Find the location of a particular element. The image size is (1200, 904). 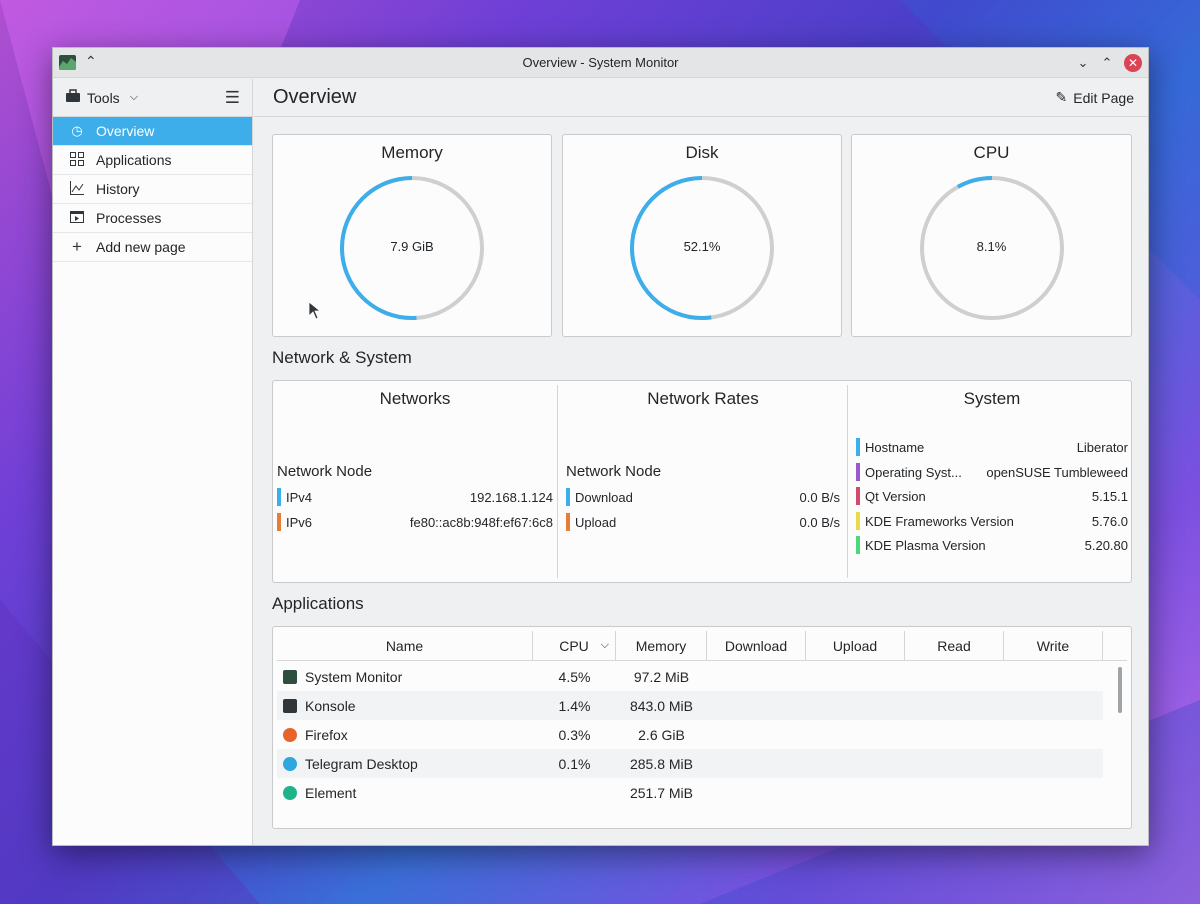

app-name: Telegram Desktop is located at coordinates (361, 763).